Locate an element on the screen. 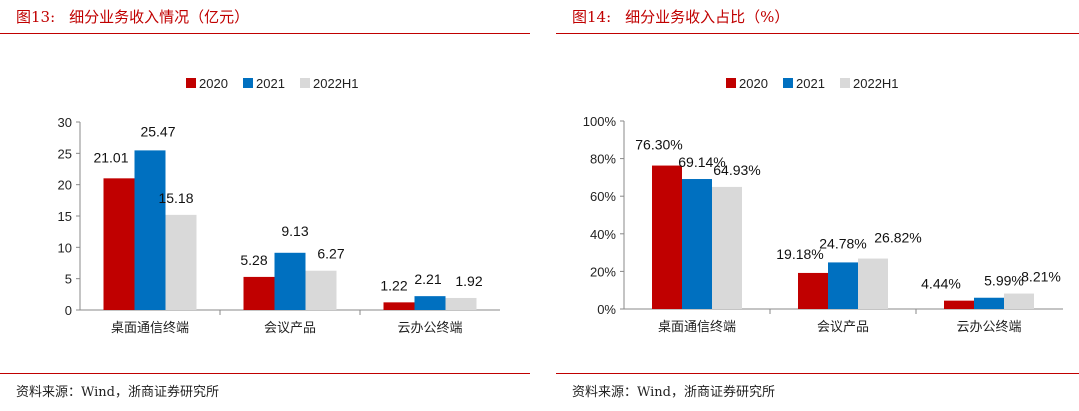  y-tick-label: 25 is located at coordinates (65, 153).